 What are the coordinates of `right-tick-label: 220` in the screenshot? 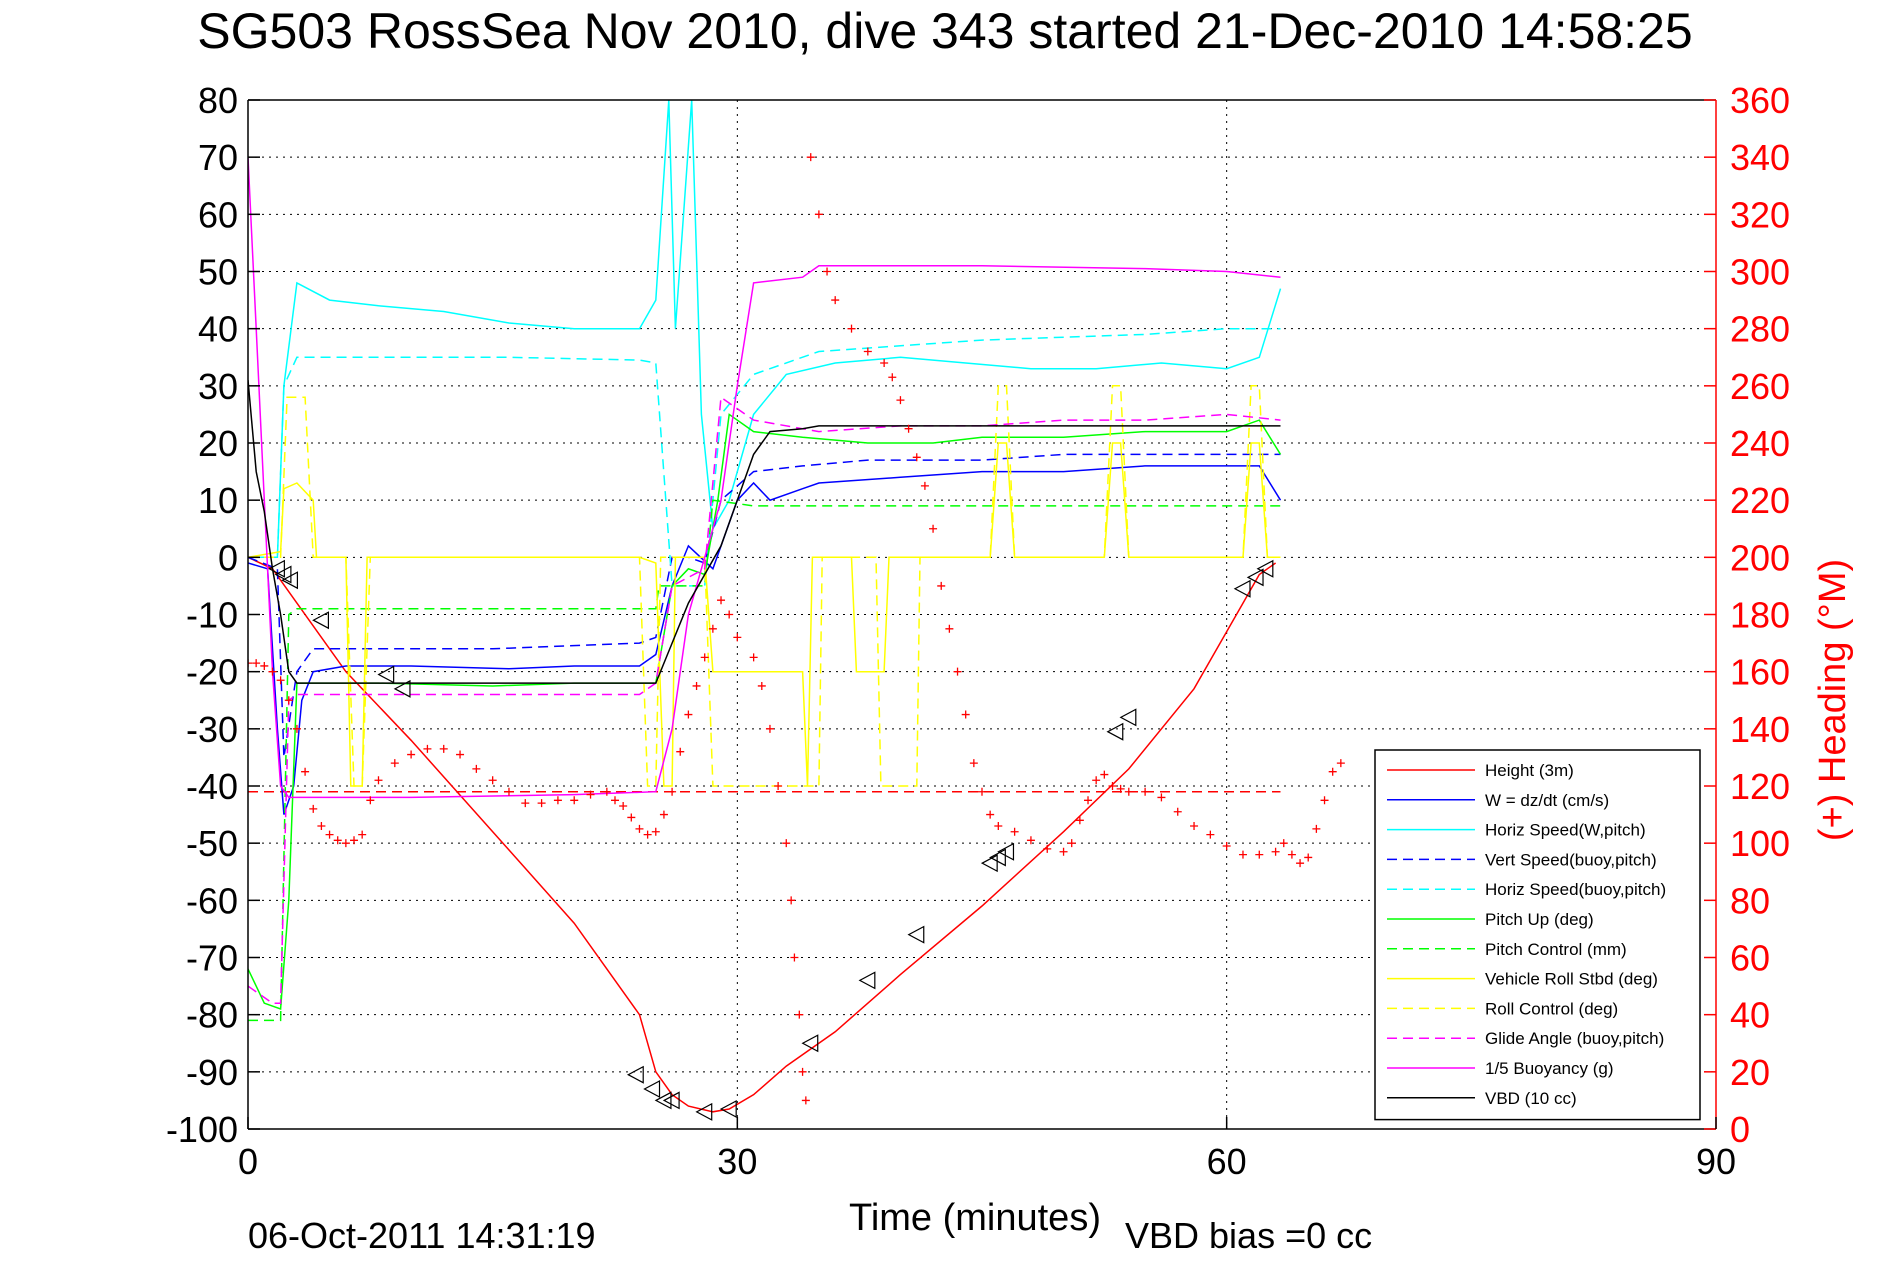 It's located at (1760, 500).